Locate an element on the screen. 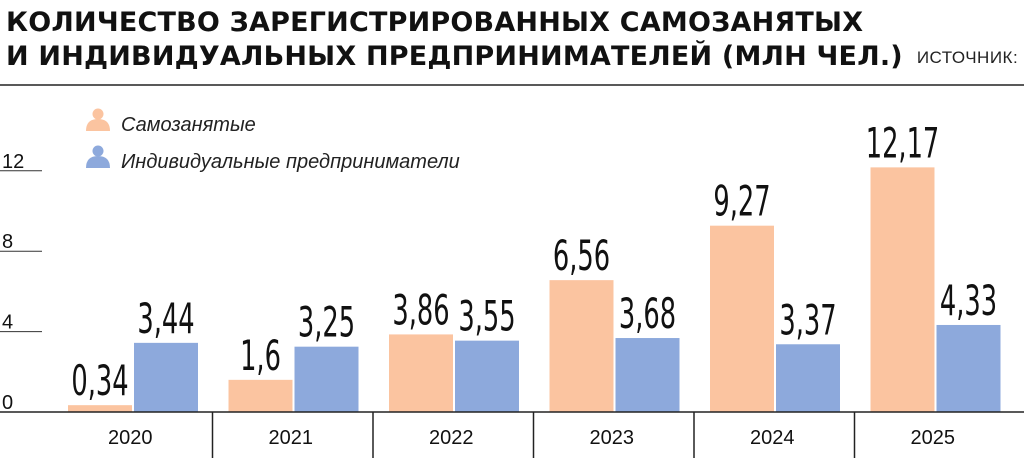 This screenshot has width=1024, height=462. bar-self-employed-2024 is located at coordinates (742, 318).